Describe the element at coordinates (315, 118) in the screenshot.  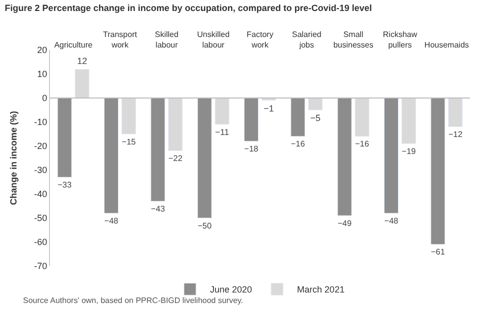
I see `data-label: −5` at that location.